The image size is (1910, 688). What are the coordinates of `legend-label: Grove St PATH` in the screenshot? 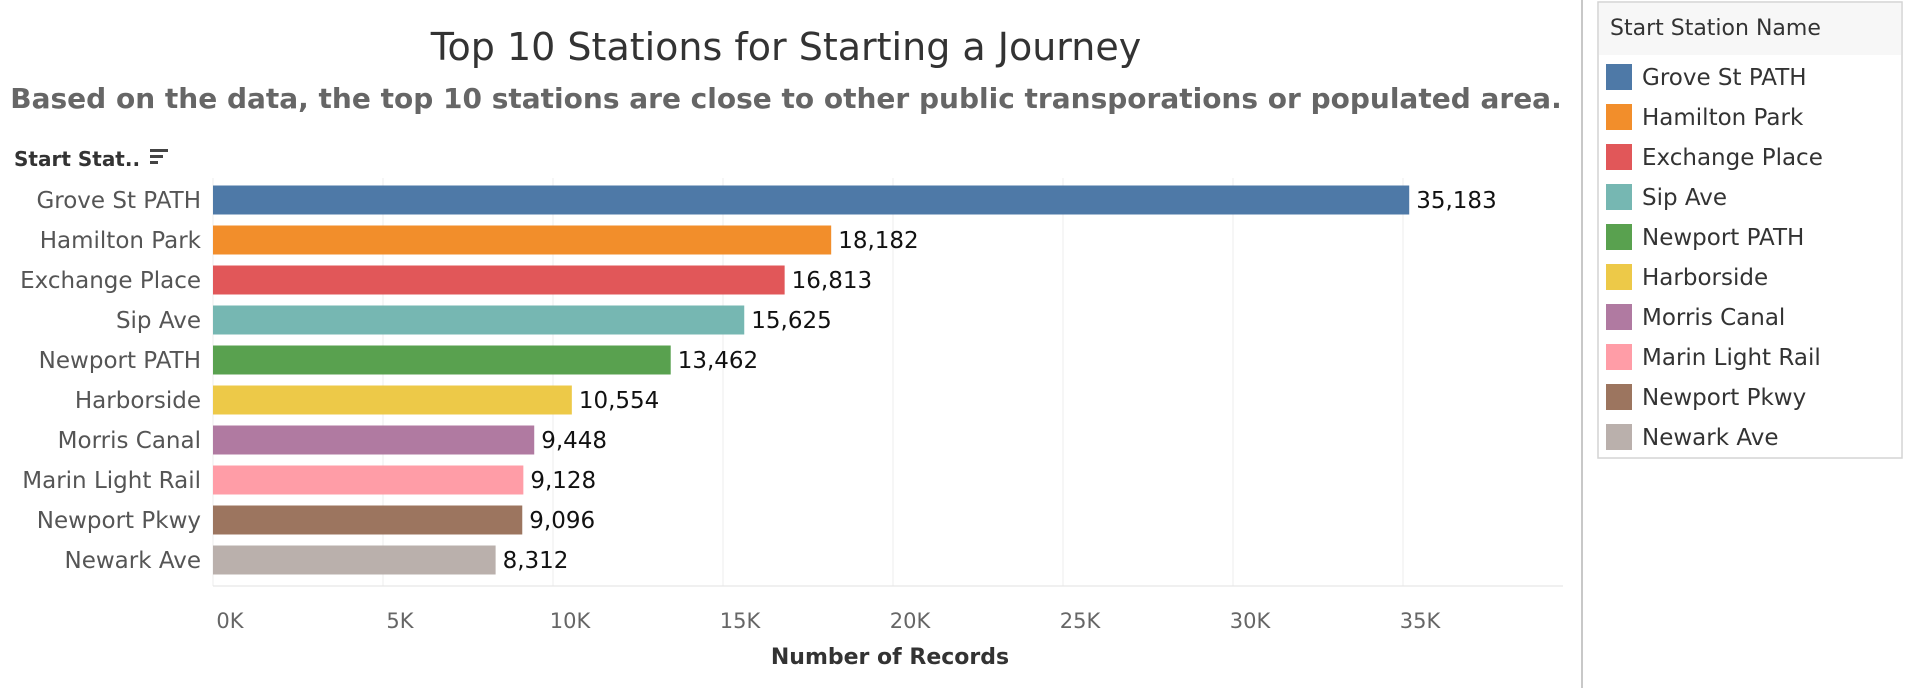 It's located at (1724, 78).